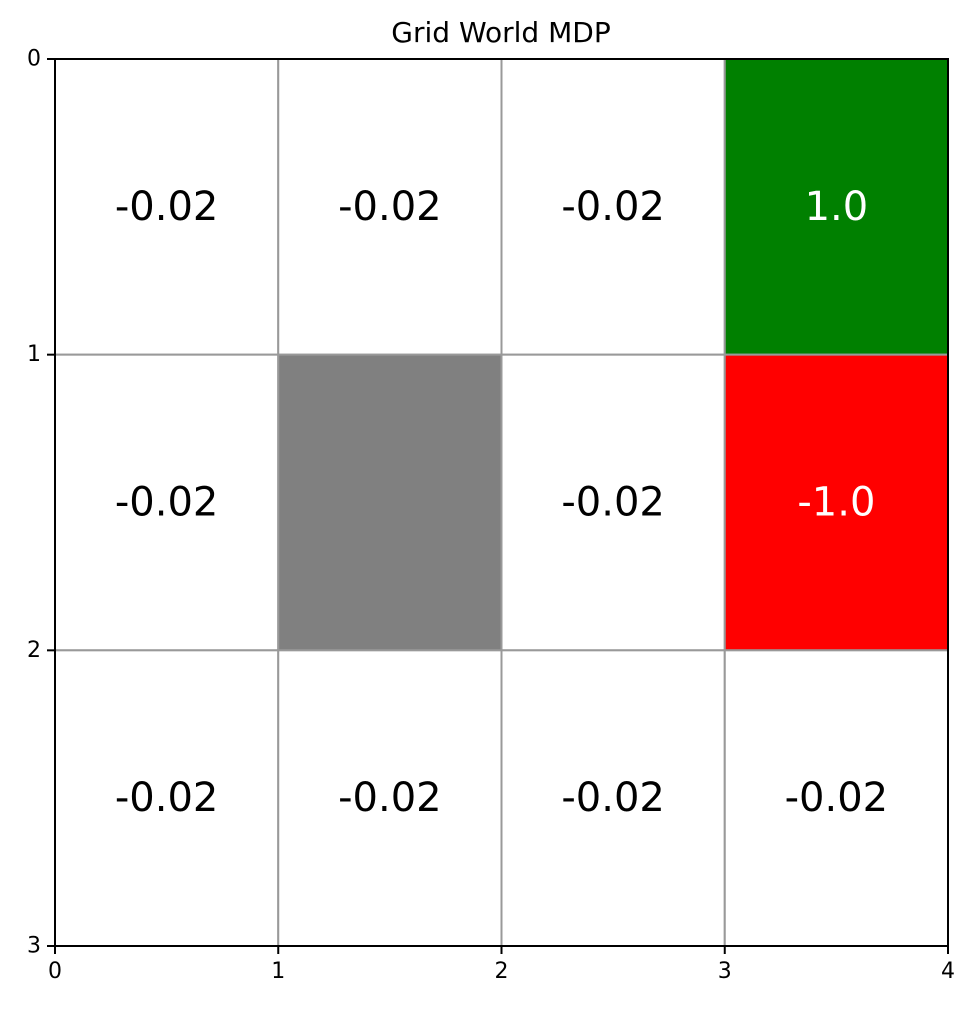  Describe the element at coordinates (390, 502) in the screenshot. I see `grid-cell-r1-c1` at that location.